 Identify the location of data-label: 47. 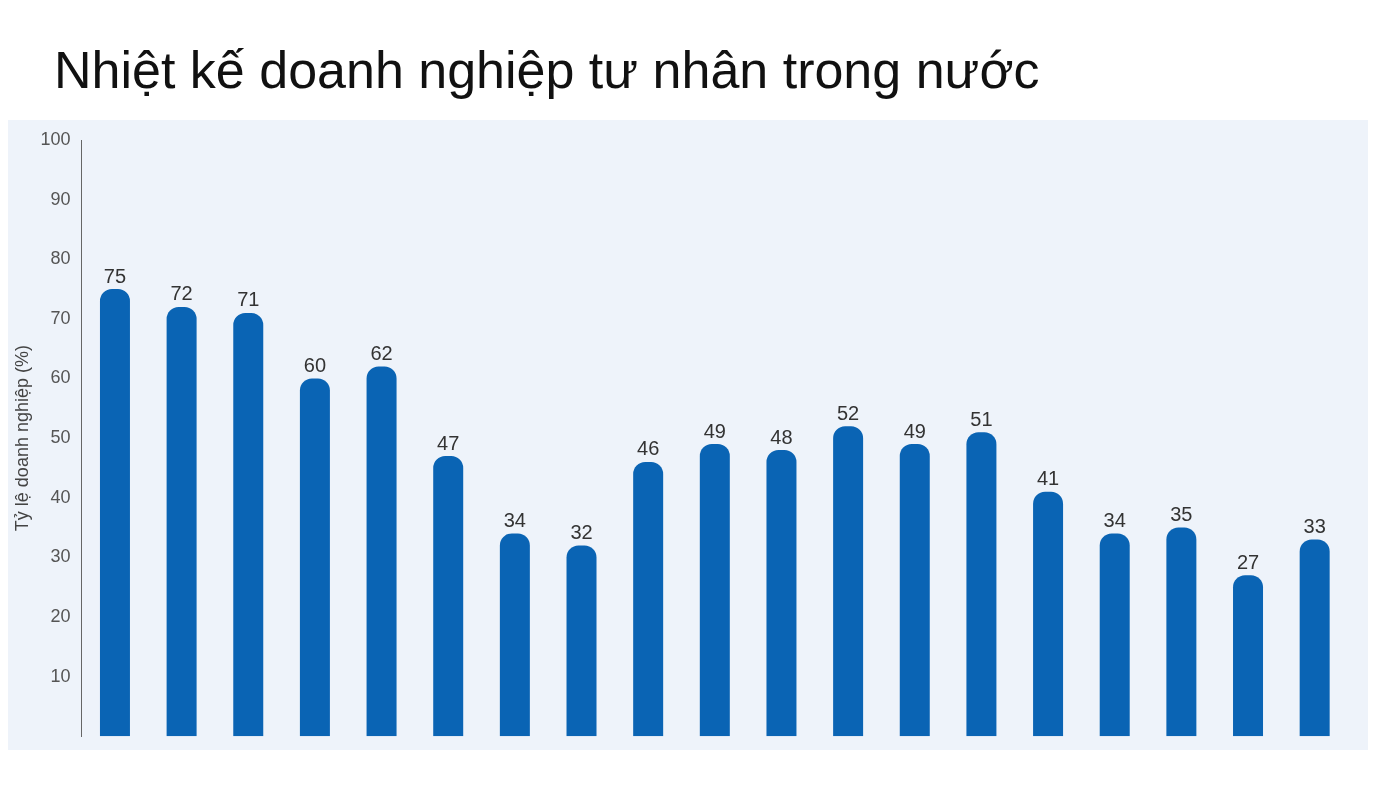
(448, 442).